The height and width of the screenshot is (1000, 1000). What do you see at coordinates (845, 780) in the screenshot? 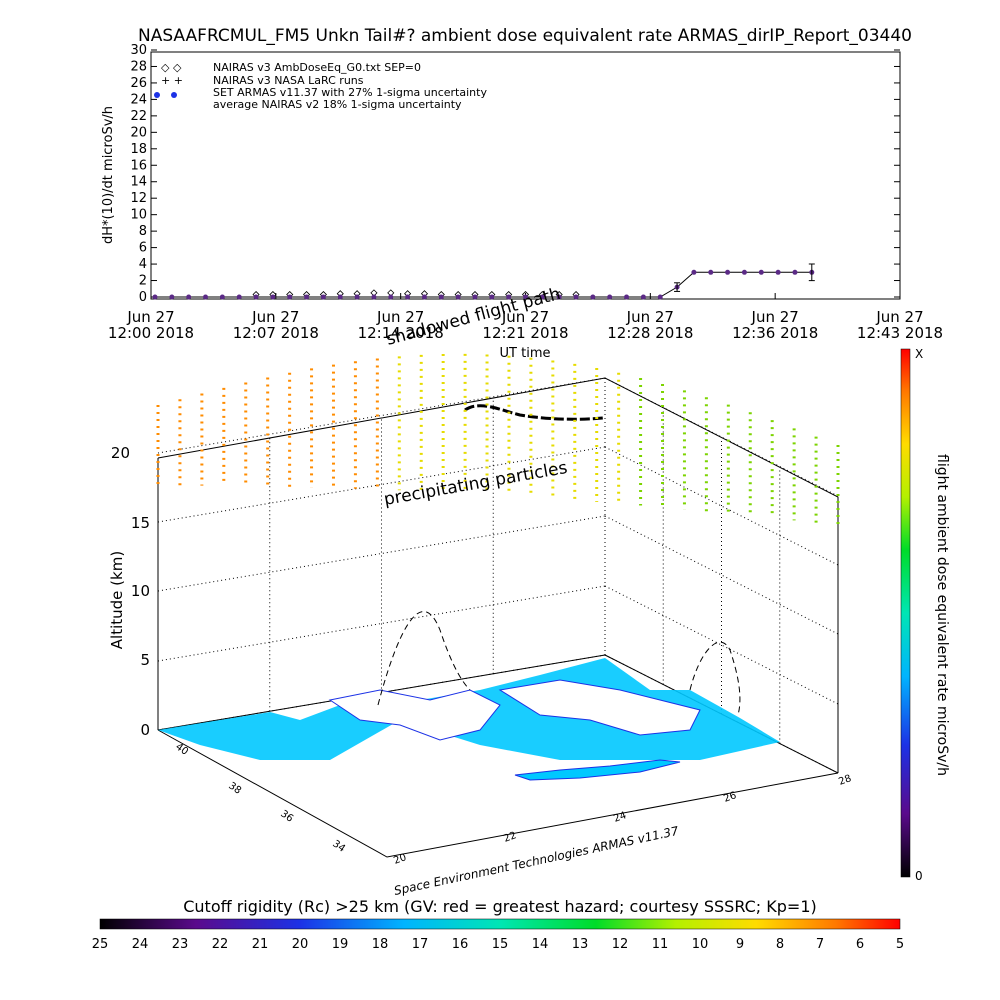
I see `lon-tick-28: 28` at bounding box center [845, 780].